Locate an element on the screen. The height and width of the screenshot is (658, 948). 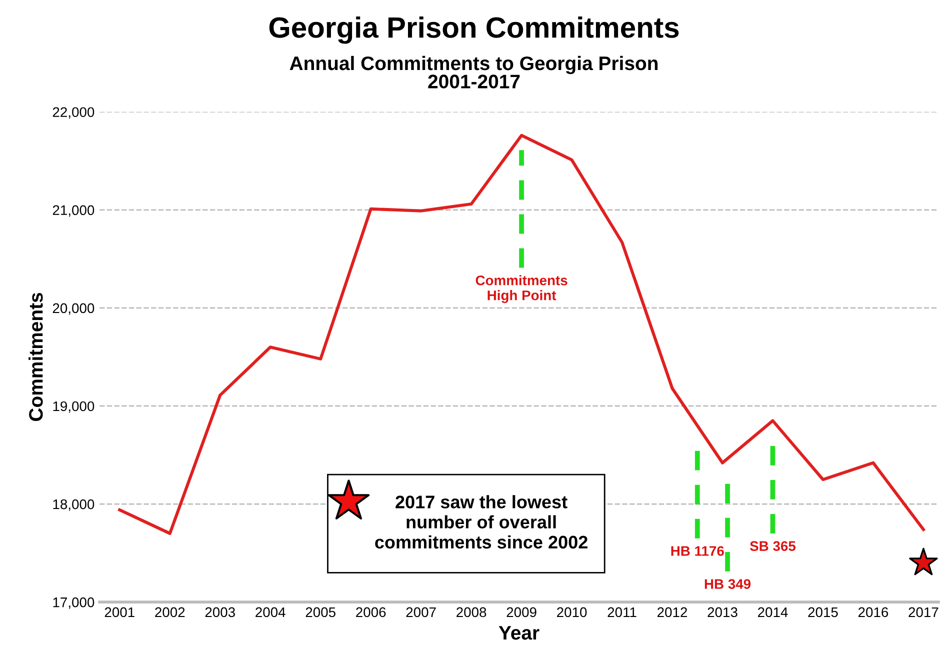
y-tick-label: 20,000 is located at coordinates (73, 309).